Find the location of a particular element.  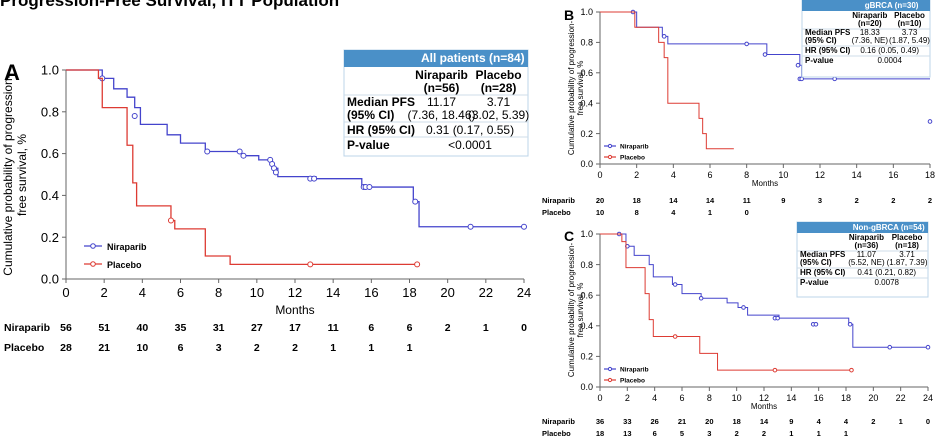

panel-a-series-placebo-censor-mark is located at coordinates (417, 264).